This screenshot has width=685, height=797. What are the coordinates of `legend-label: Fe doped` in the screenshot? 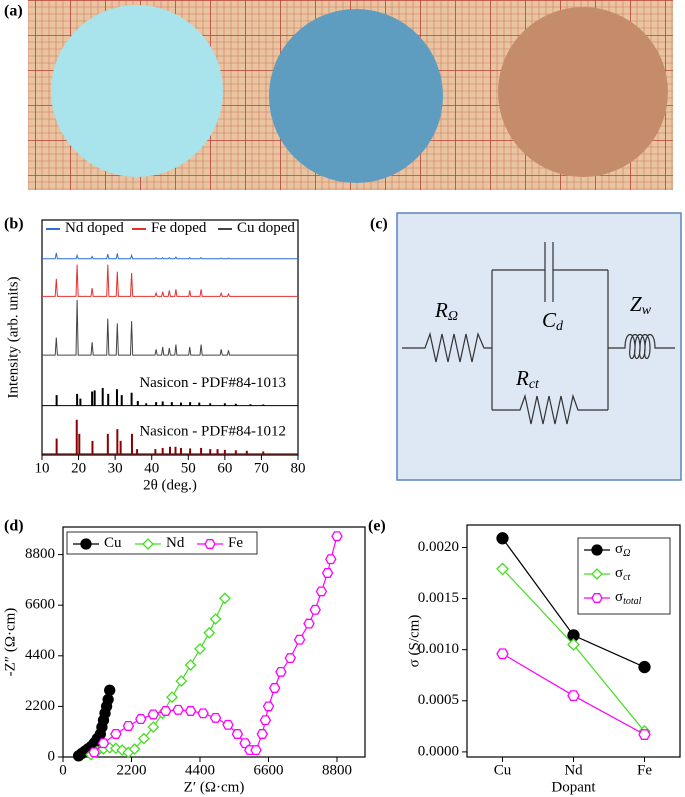 It's located at (179, 228).